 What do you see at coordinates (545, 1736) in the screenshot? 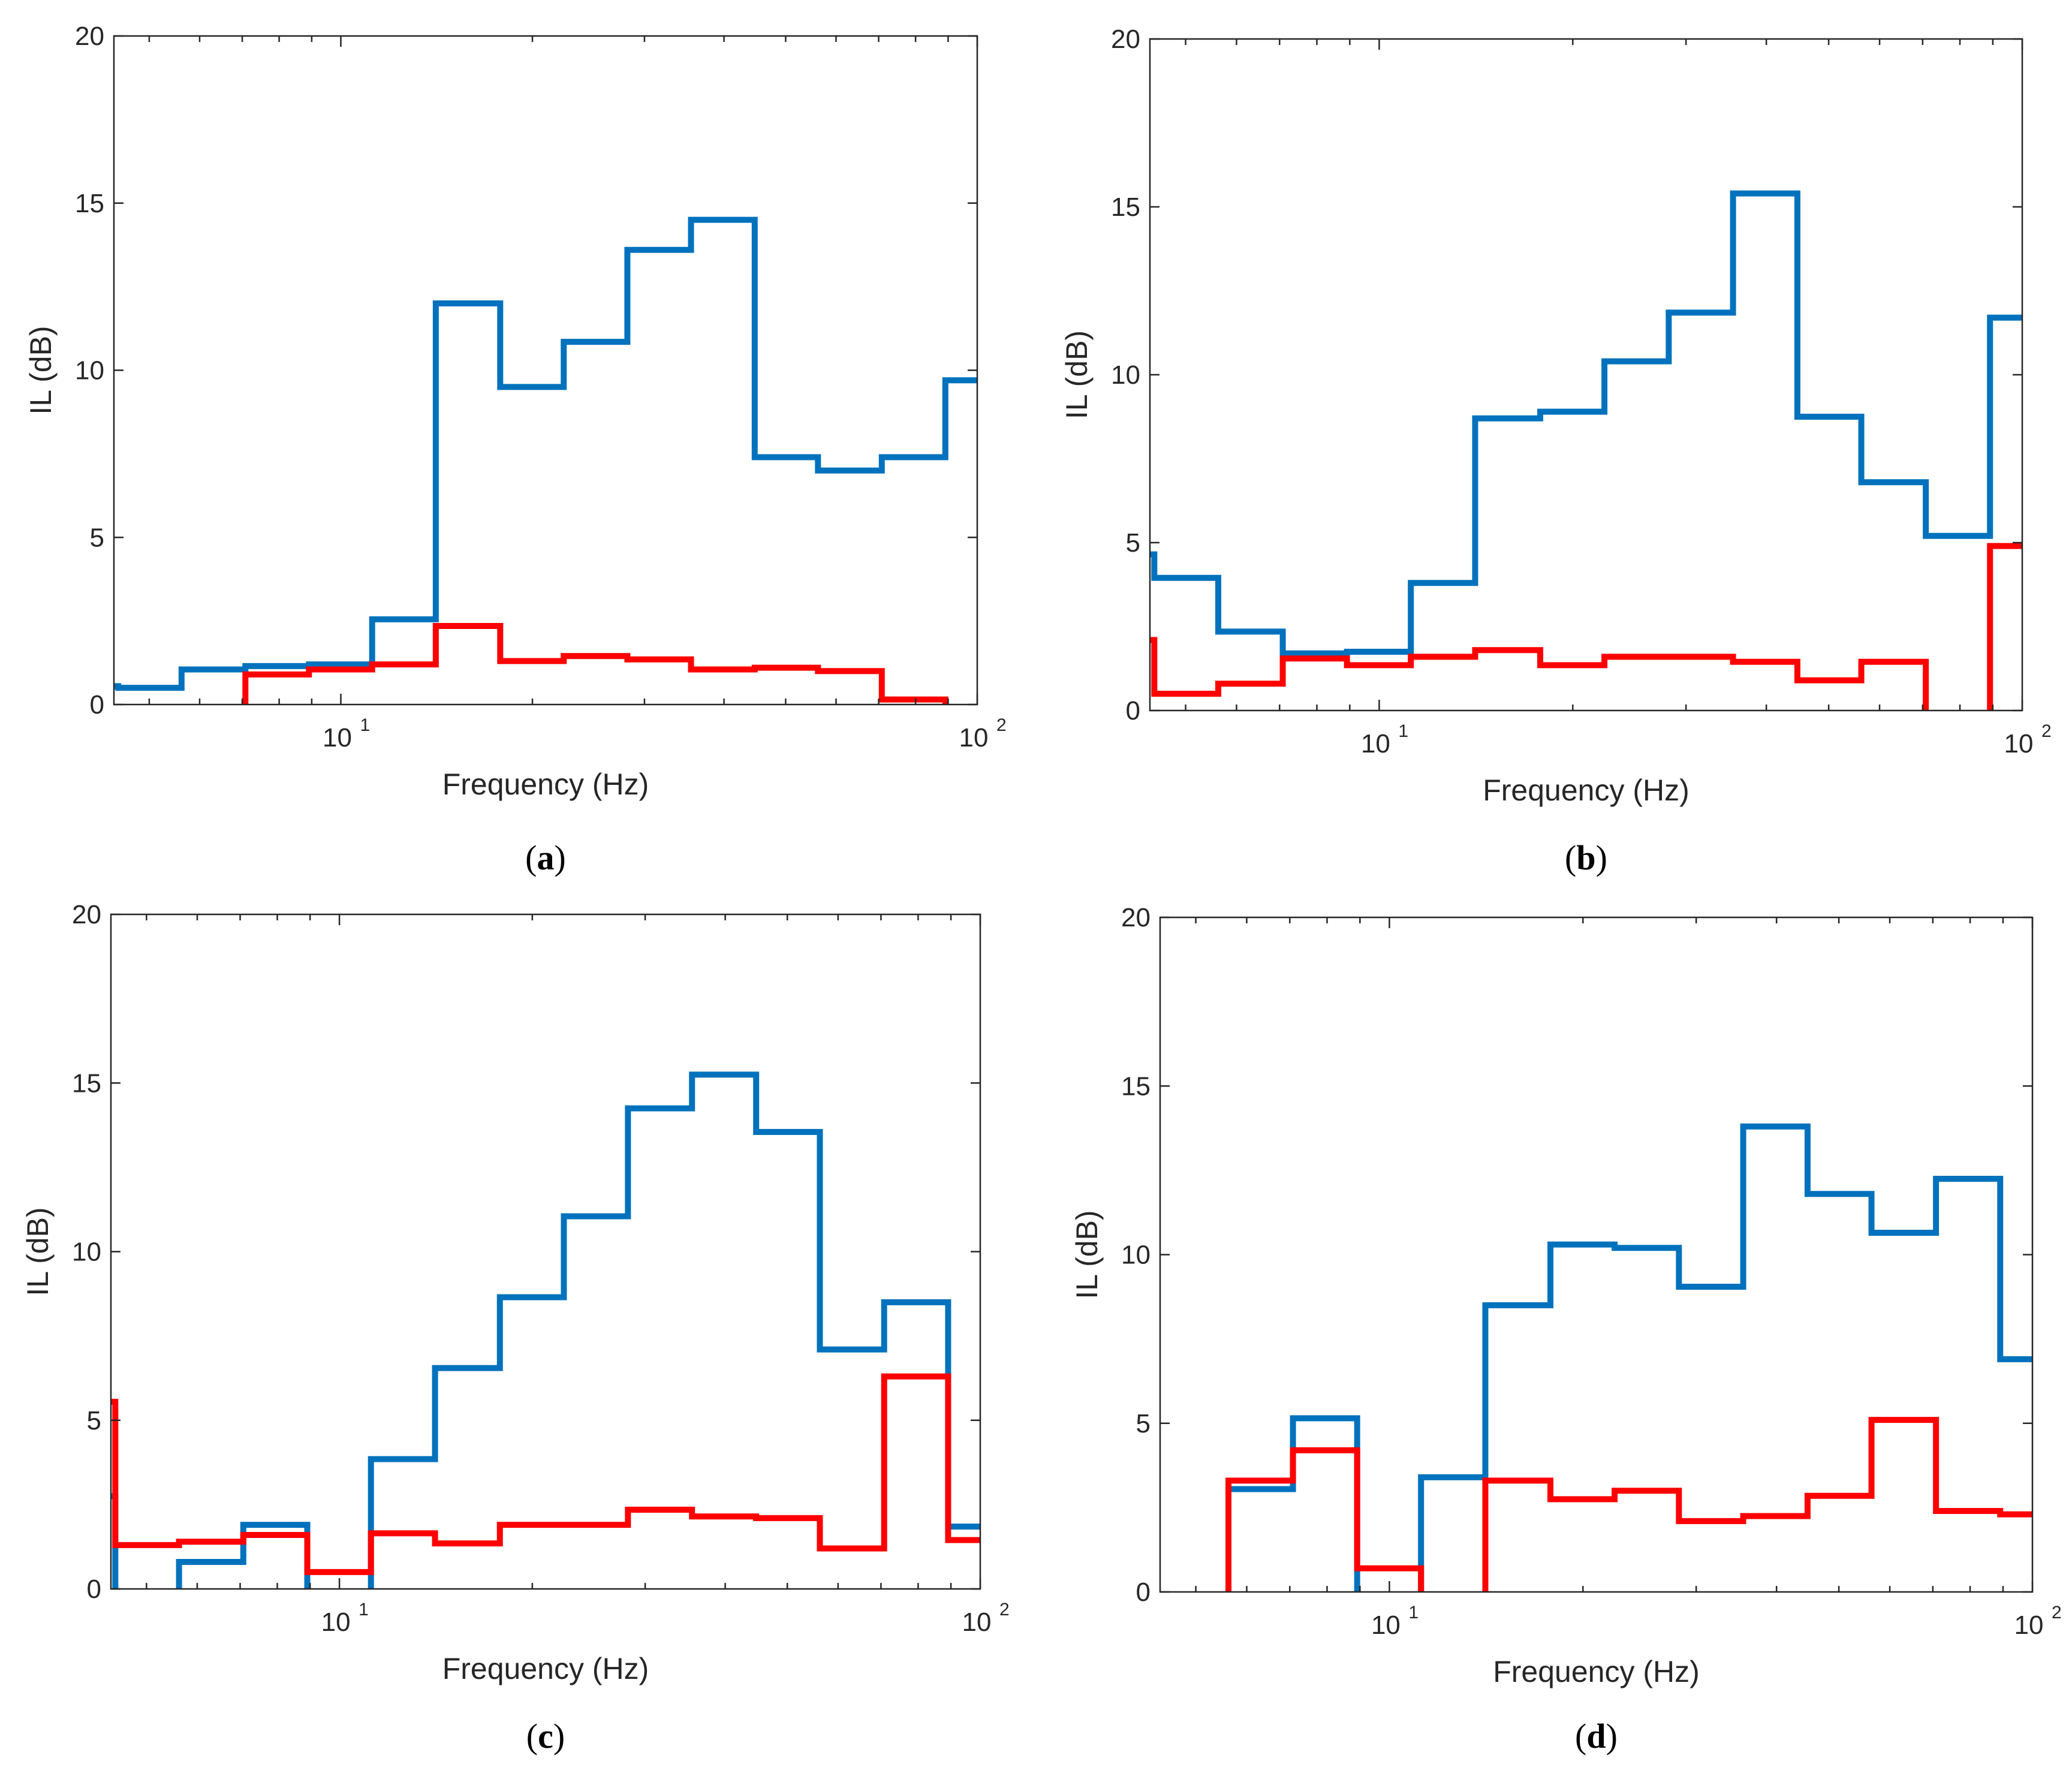
I see `panel-label: (c)` at bounding box center [545, 1736].